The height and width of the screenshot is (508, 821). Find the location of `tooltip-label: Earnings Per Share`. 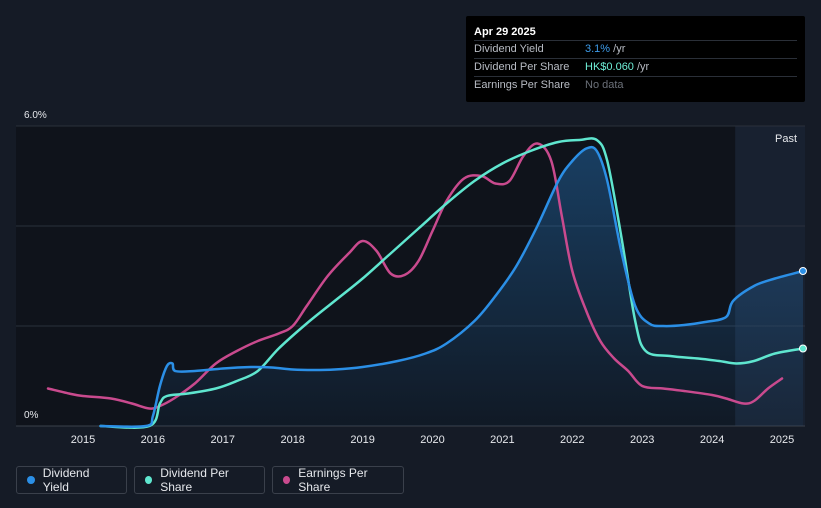

tooltip-label: Earnings Per Share is located at coordinates (522, 85).